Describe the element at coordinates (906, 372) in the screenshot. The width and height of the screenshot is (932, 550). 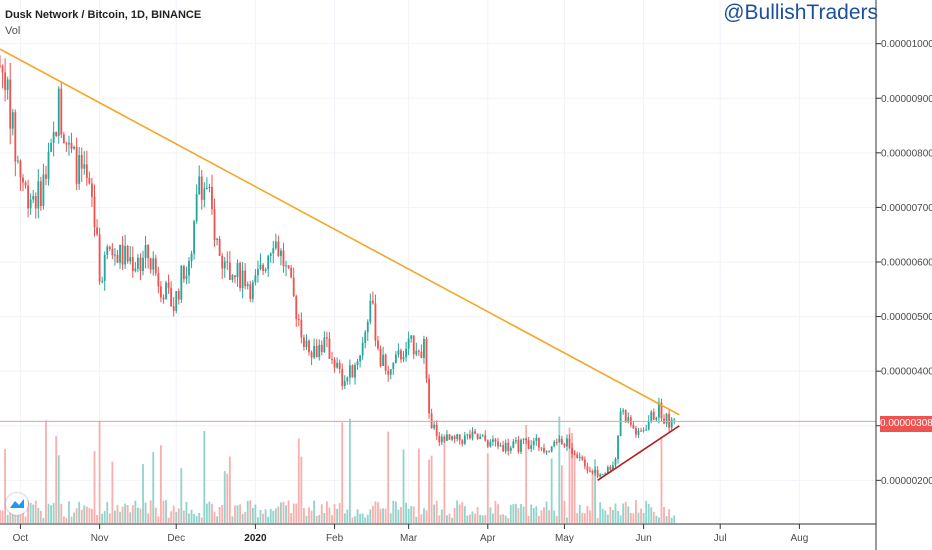
I see `y-tick-label: 0.00000400` at that location.